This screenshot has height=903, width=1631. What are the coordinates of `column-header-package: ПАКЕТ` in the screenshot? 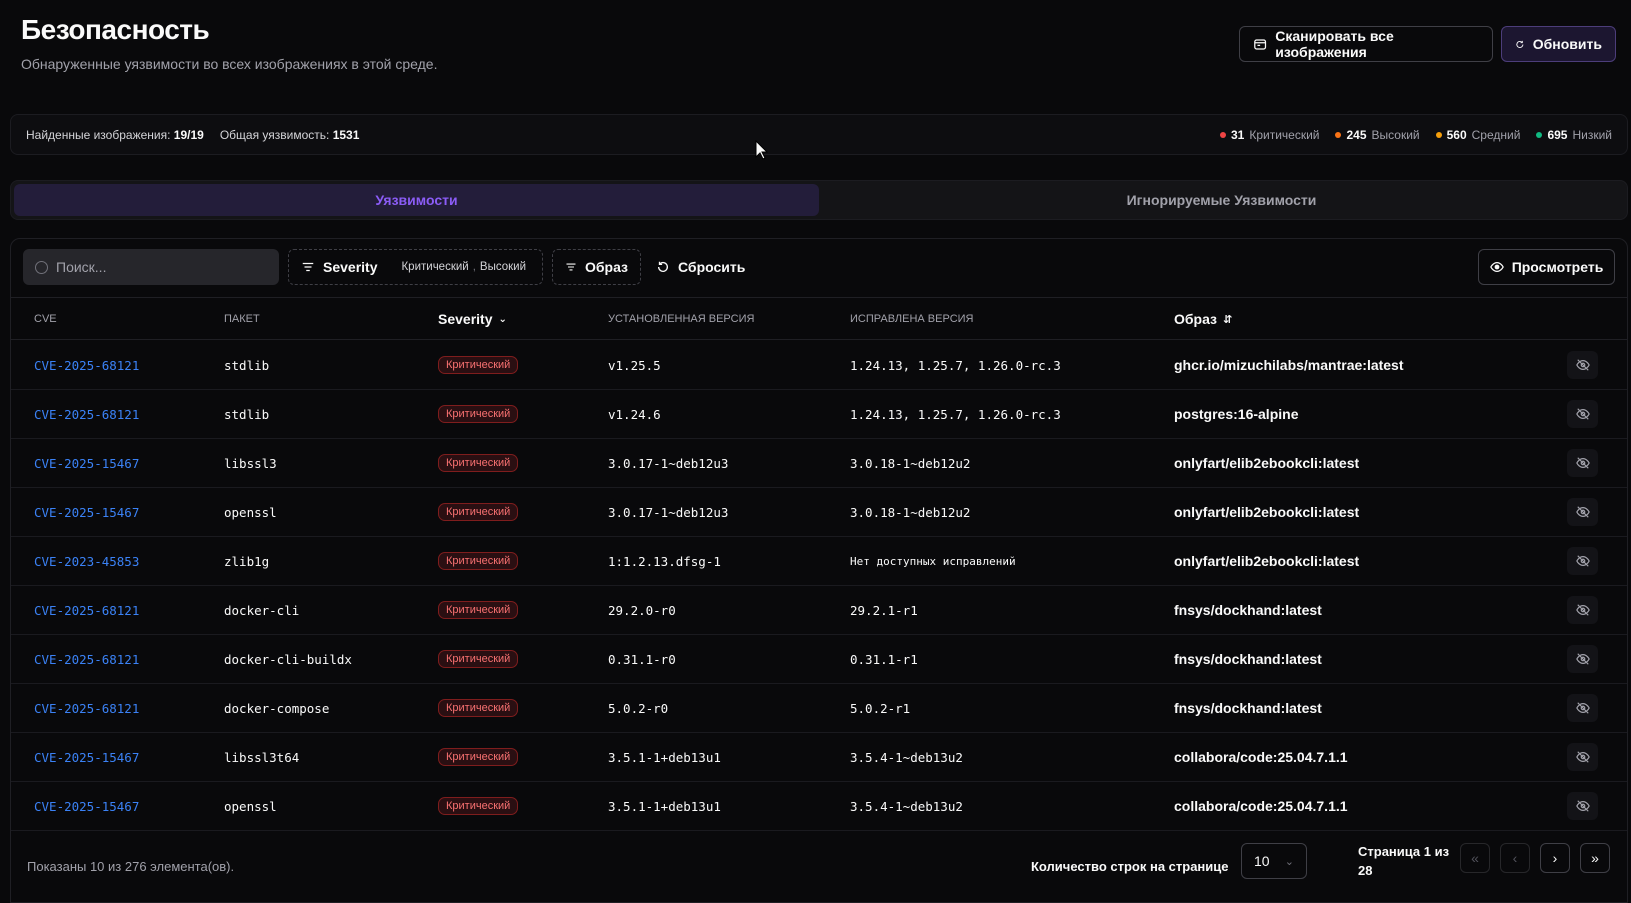 It's located at (242, 319).